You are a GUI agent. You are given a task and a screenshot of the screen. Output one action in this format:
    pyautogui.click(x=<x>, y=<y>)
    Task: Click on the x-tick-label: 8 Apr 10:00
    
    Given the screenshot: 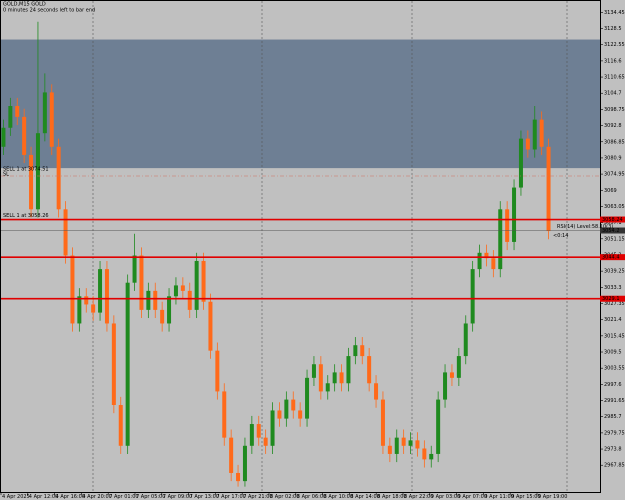 What is the action you would take?
    pyautogui.click(x=338, y=497)
    